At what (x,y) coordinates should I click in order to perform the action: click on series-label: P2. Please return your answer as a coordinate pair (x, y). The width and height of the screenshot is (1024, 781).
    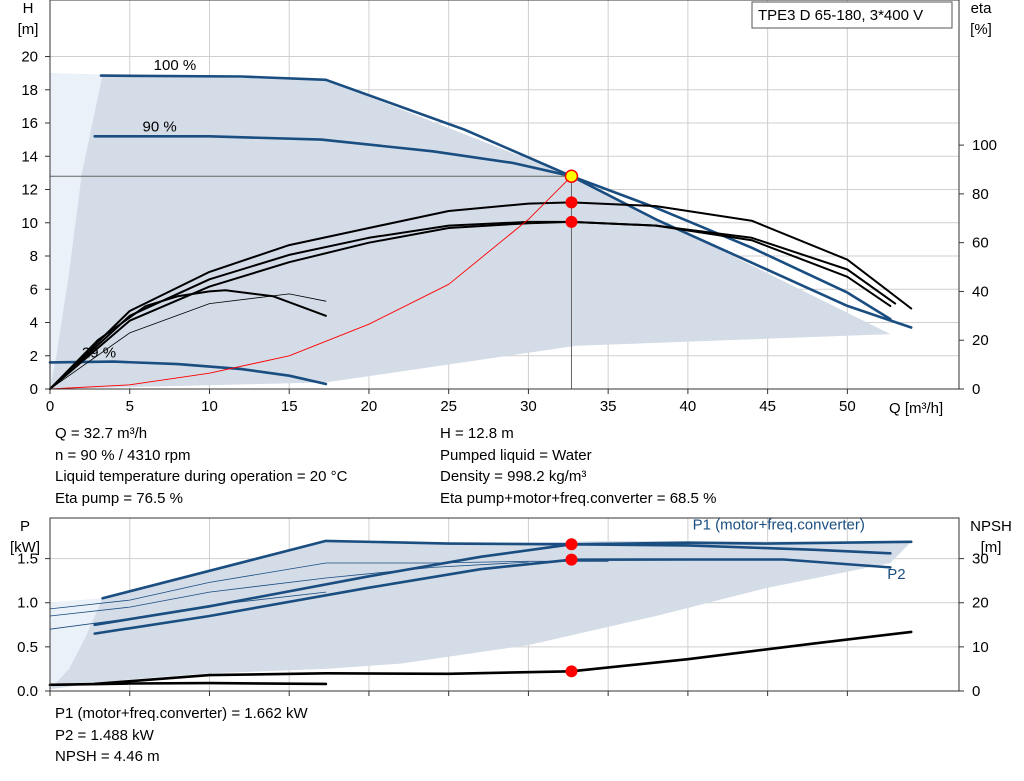
    Looking at the image, I should click on (896, 574).